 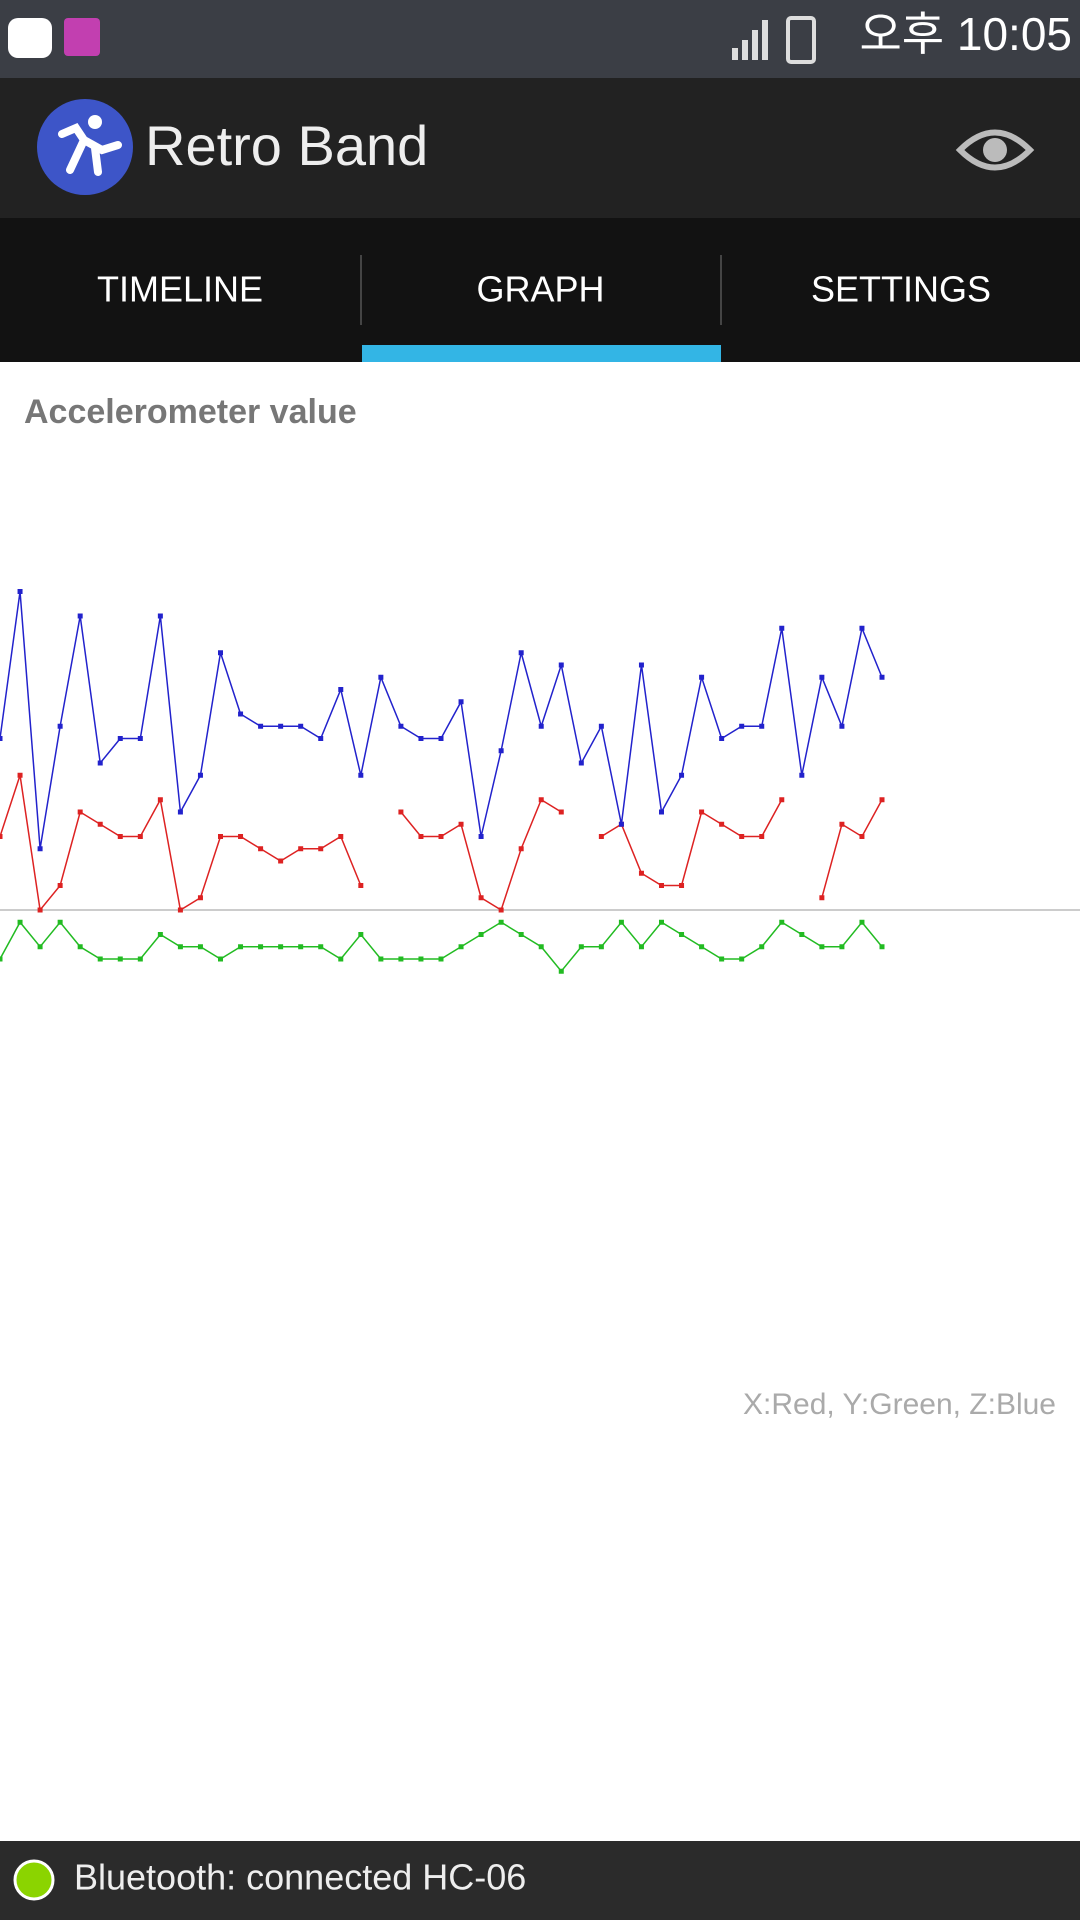 What do you see at coordinates (750, 40) in the screenshot?
I see `signal-icon` at bounding box center [750, 40].